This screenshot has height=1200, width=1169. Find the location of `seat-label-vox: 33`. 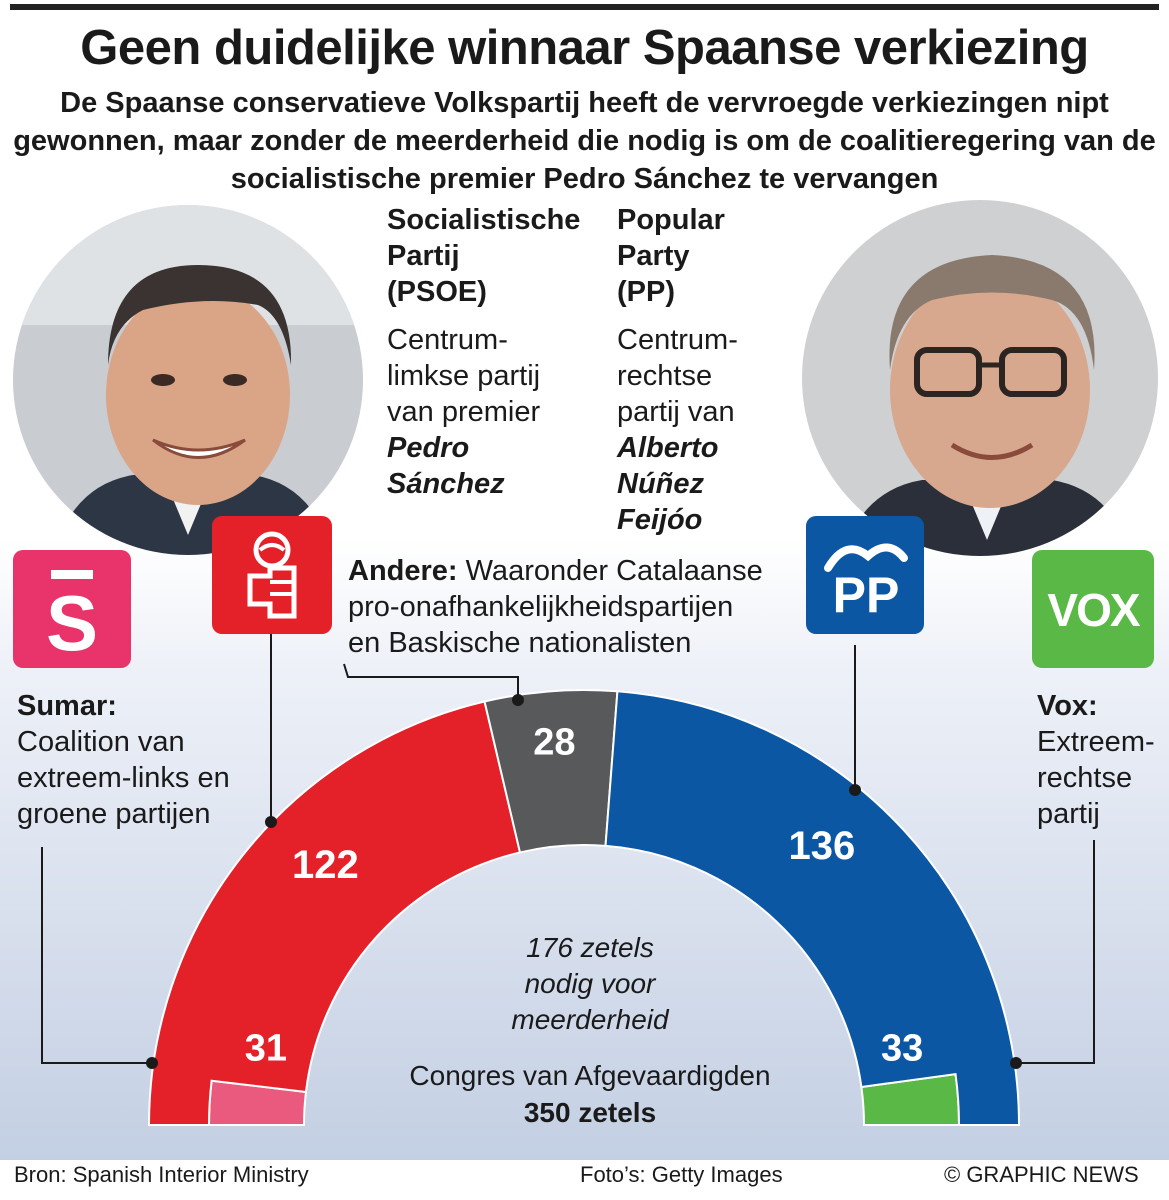

seat-label-vox: 33 is located at coordinates (902, 1048).